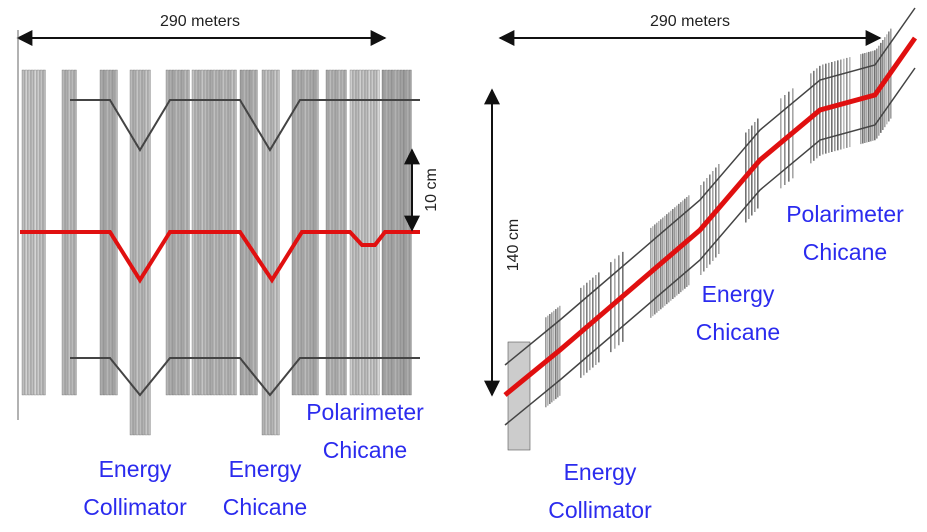 The height and width of the screenshot is (532, 927). I want to click on beam-line, so click(220, 257).